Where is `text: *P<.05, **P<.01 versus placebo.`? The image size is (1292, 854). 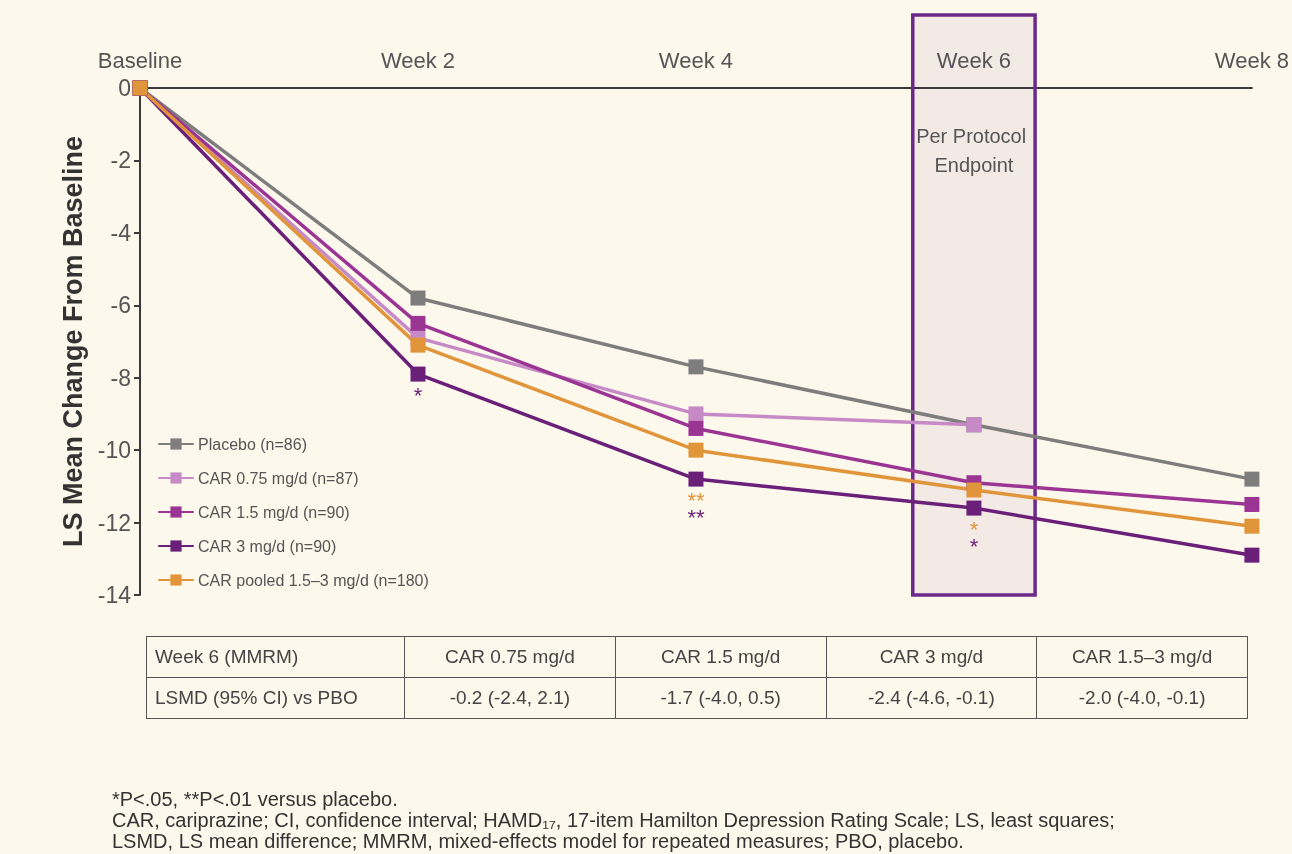 text: *P<.05, **P<.01 versus placebo. is located at coordinates (255, 799).